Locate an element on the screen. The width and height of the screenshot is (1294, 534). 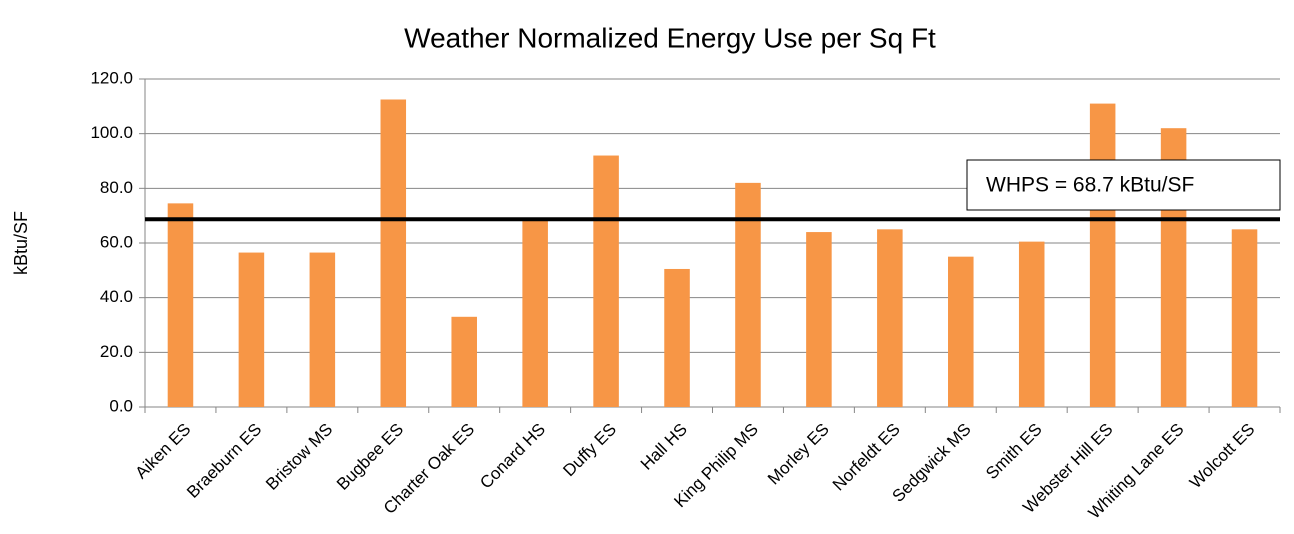
x-tick-label: Wolcott ES is located at coordinates (1222, 456).